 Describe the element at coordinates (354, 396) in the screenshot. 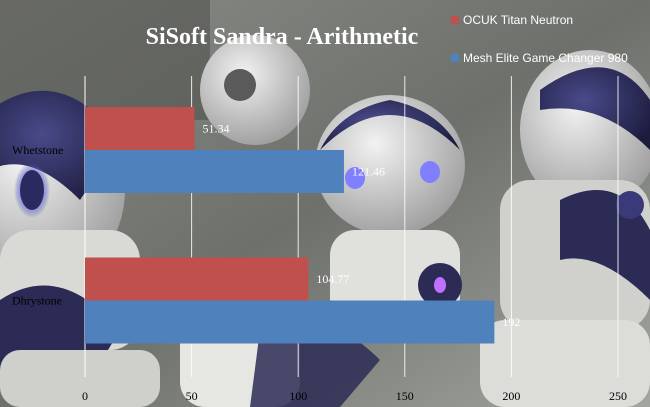

I see `x-tick-labels: 0 50 100 150 200 250` at that location.